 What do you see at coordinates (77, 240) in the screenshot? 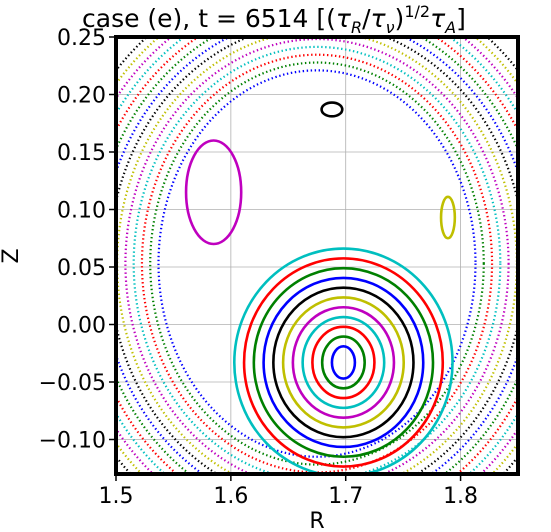
I see `y-axis-ticks: −0.10 −0.05 0.00 0.05 0.10 0.15 0.20 0.25` at bounding box center [77, 240].